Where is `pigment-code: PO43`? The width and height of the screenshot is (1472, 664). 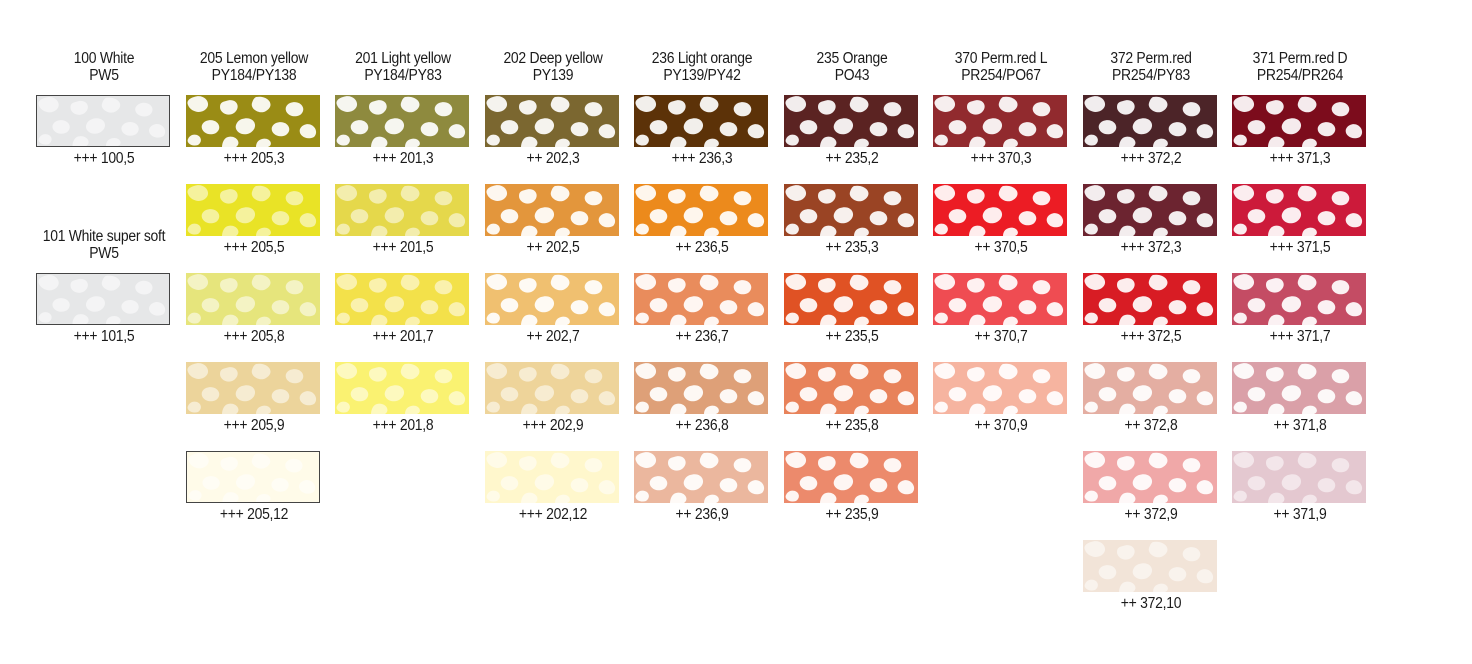 pigment-code: PO43 is located at coordinates (852, 75).